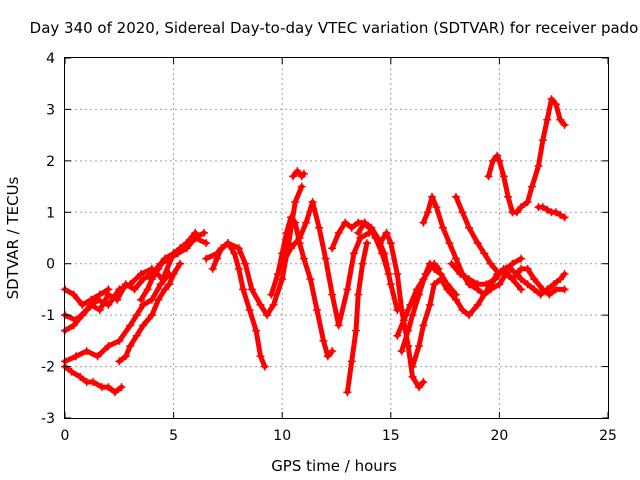  What do you see at coordinates (282, 436) in the screenshot?
I see `x-tick-label: 10` at bounding box center [282, 436].